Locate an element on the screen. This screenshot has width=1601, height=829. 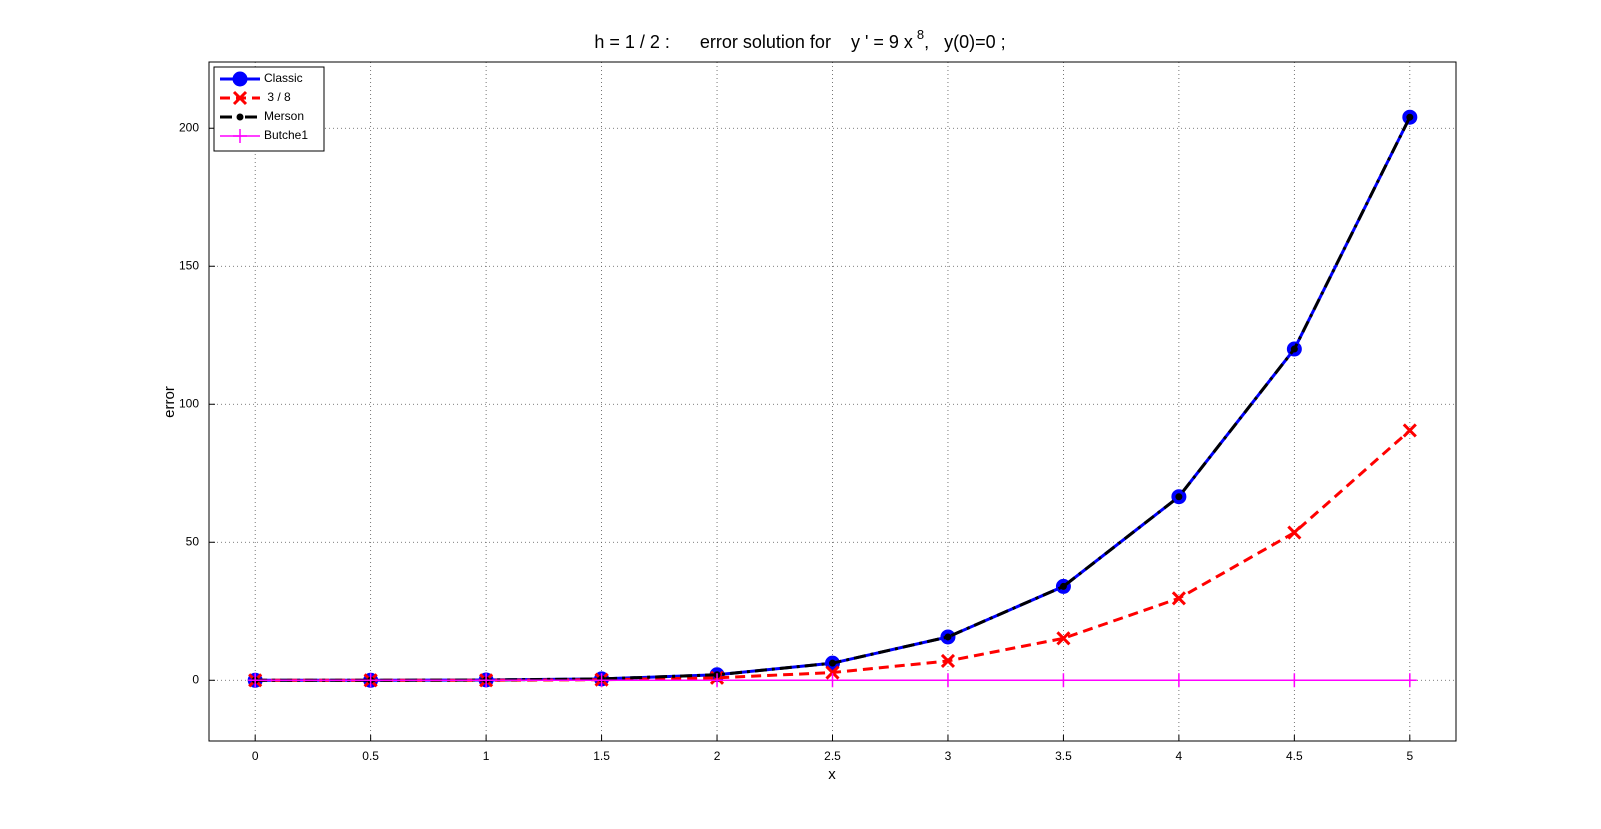
legend-label: Classic is located at coordinates (283, 78).